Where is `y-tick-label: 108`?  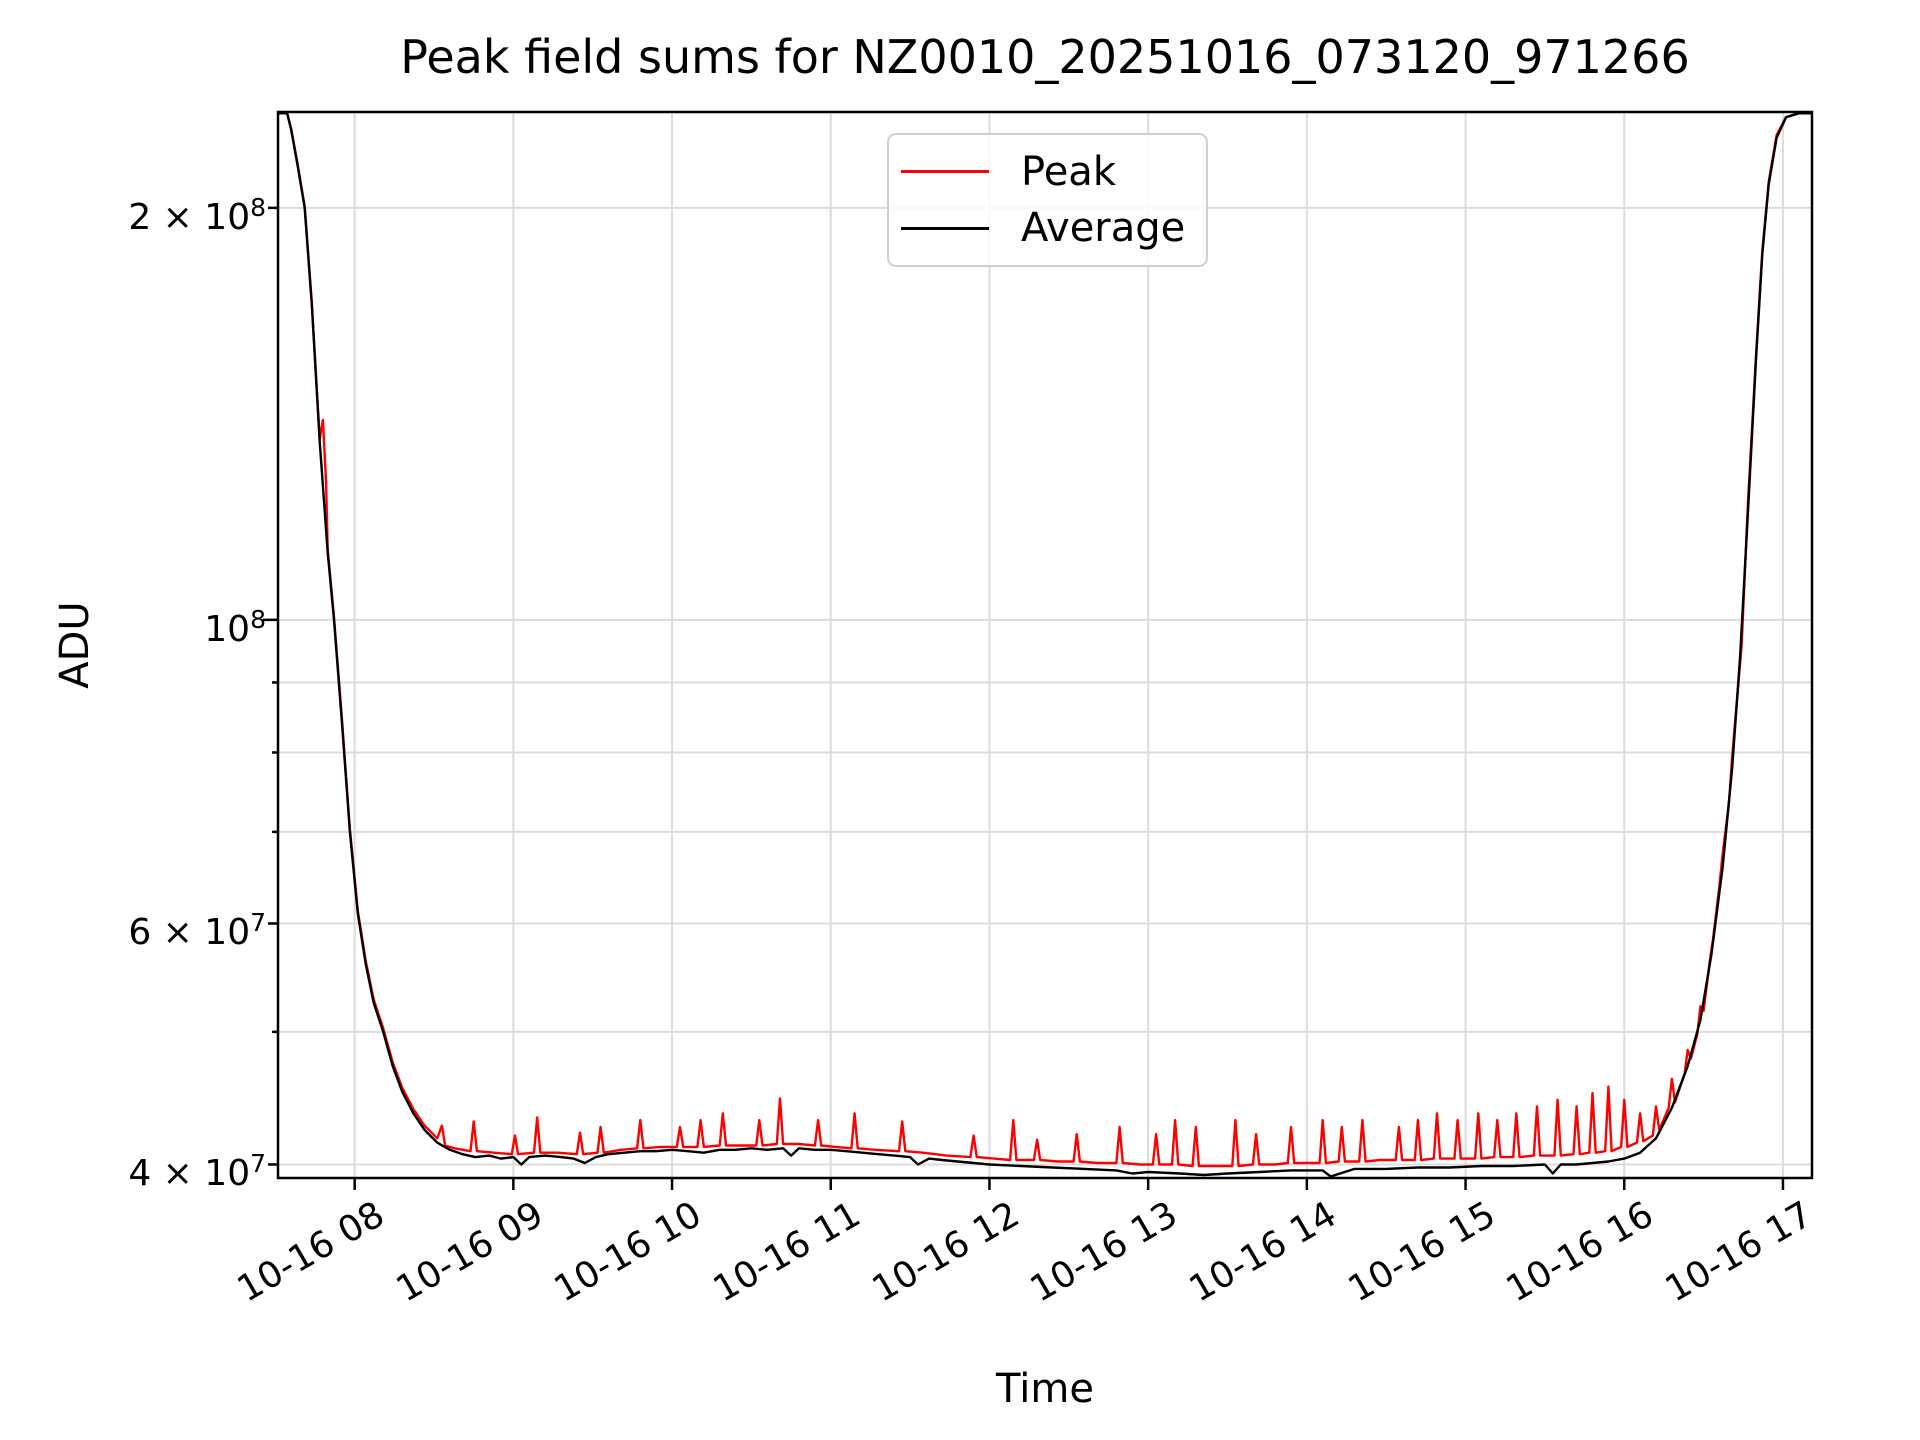
y-tick-label: 108 is located at coordinates (235, 627).